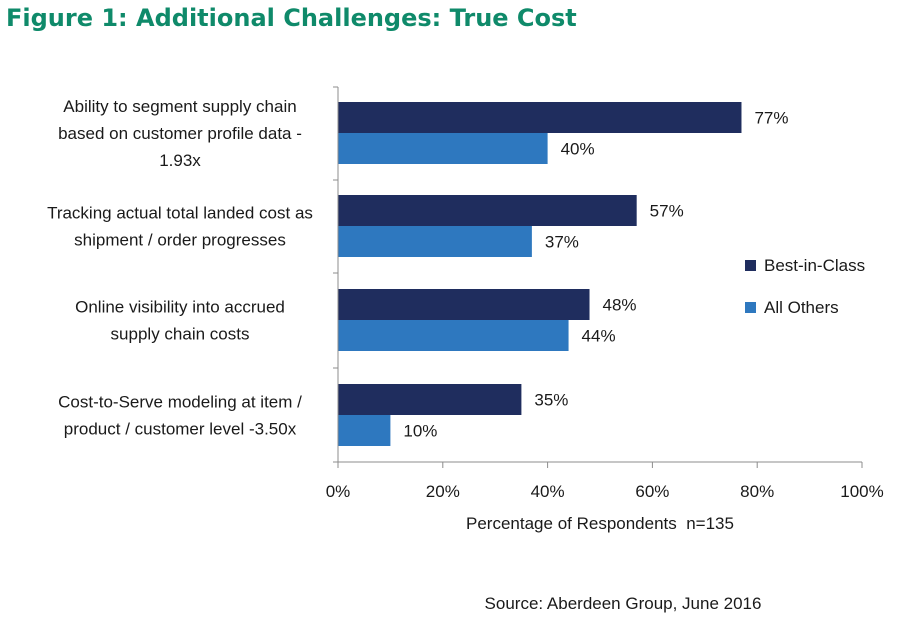 The width and height of the screenshot is (900, 621). What do you see at coordinates (750, 265) in the screenshot?
I see `legend-swatch-best-in-class` at bounding box center [750, 265].